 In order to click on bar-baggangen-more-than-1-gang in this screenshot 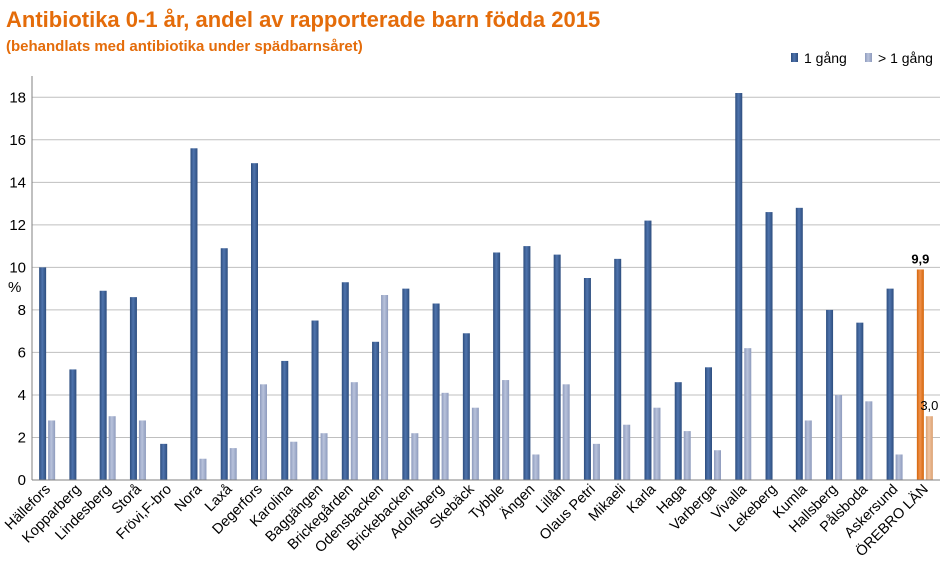, I will do `click(324, 456)`.